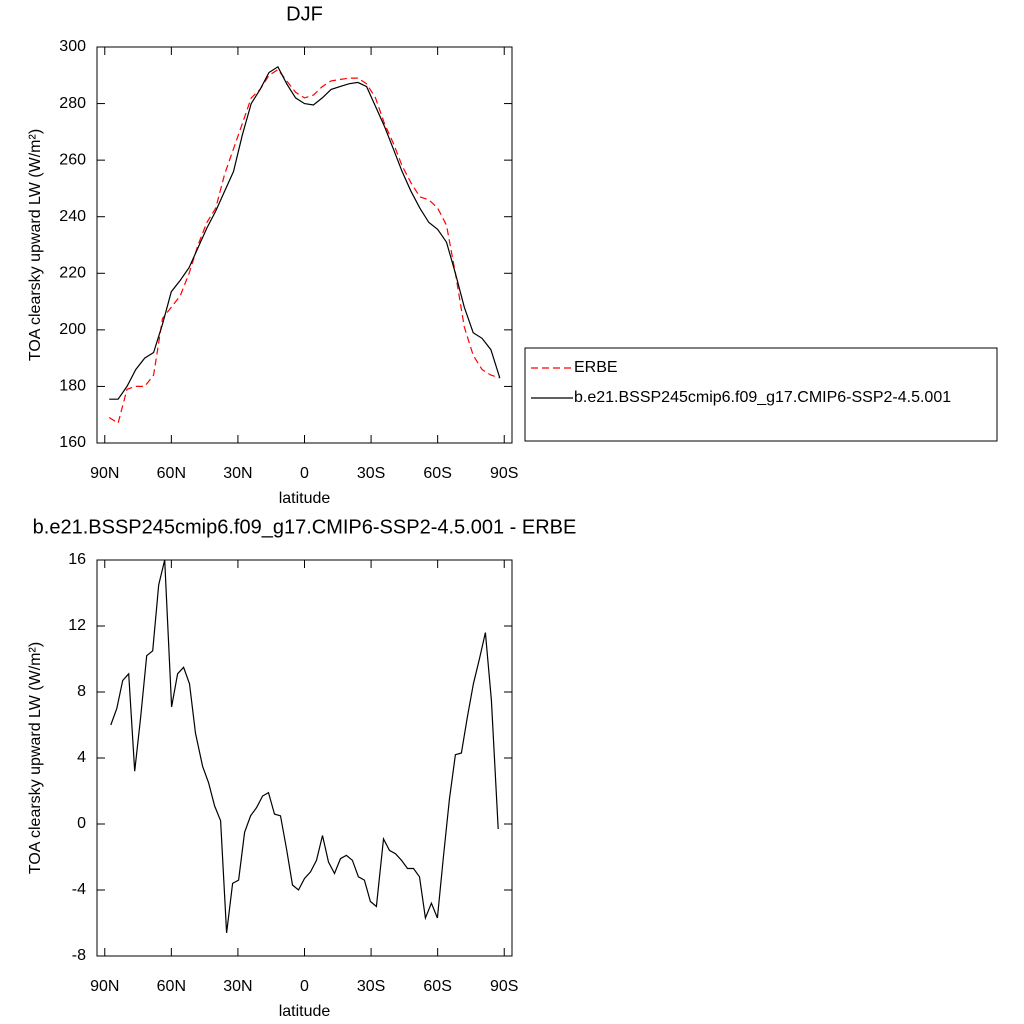 The image size is (1024, 1024). Describe the element at coordinates (72, 46) in the screenshot. I see `y-tick-label: 300` at that location.